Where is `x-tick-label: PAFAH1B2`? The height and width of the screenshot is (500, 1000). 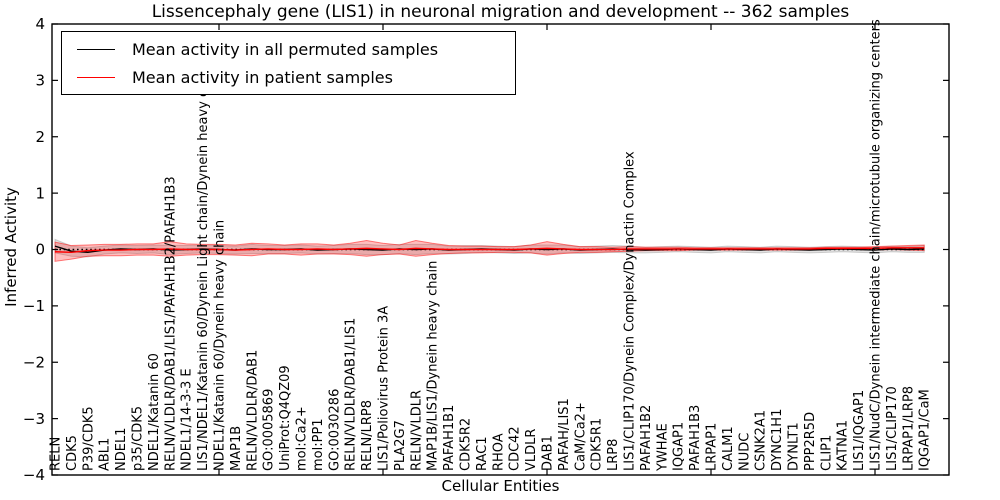
x-tick-label: PAFAH1B2 is located at coordinates (646, 438).